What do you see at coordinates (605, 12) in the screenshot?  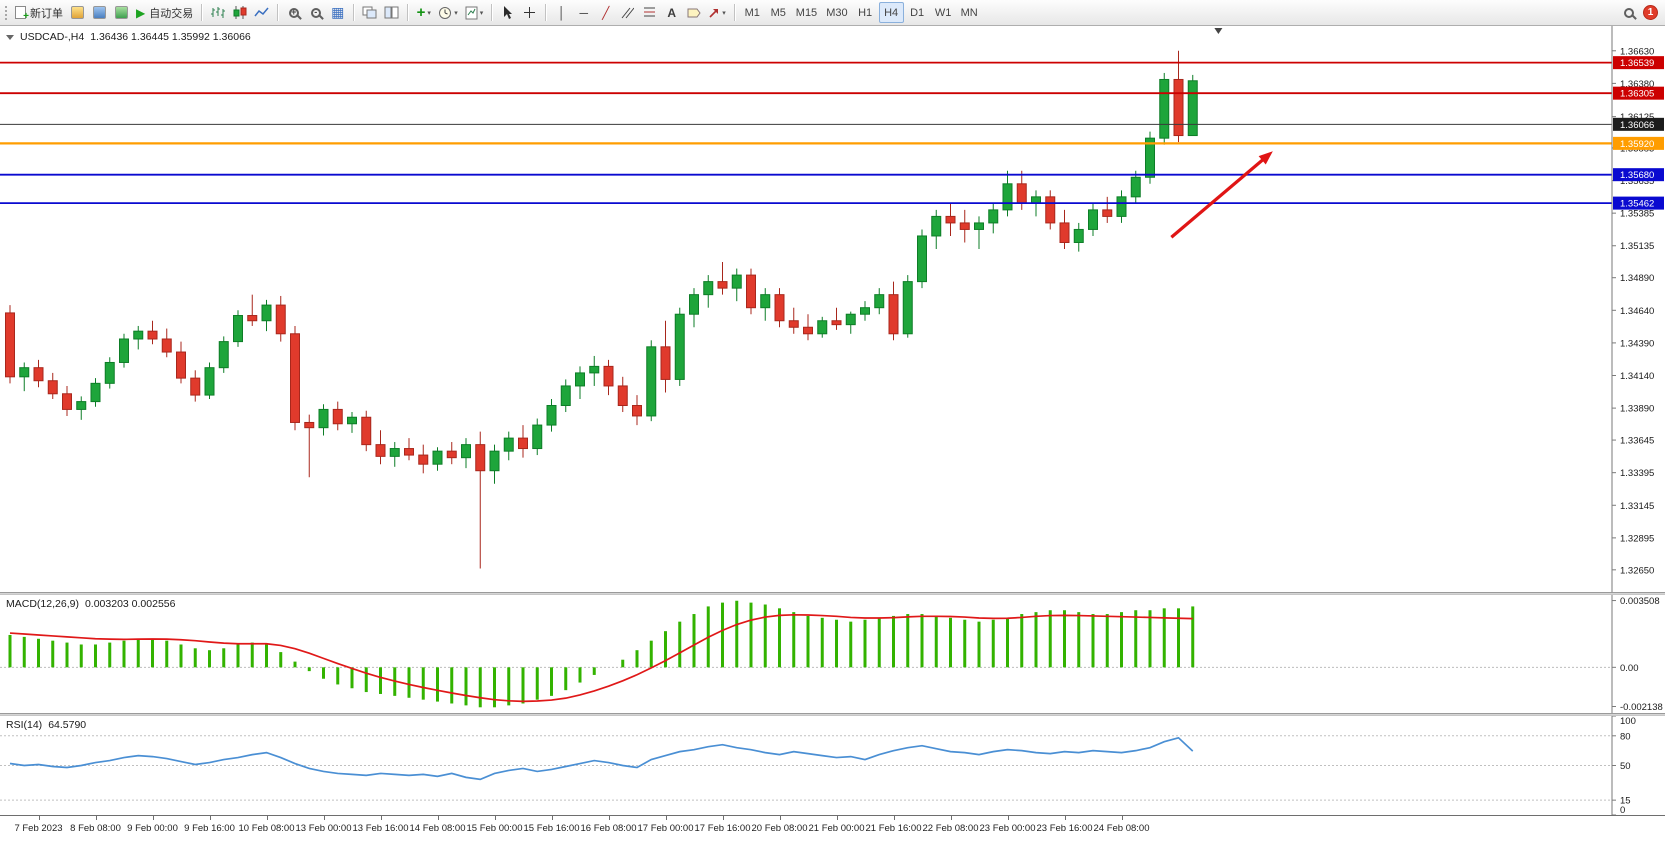 I see `trendline-tool: ╱` at bounding box center [605, 12].